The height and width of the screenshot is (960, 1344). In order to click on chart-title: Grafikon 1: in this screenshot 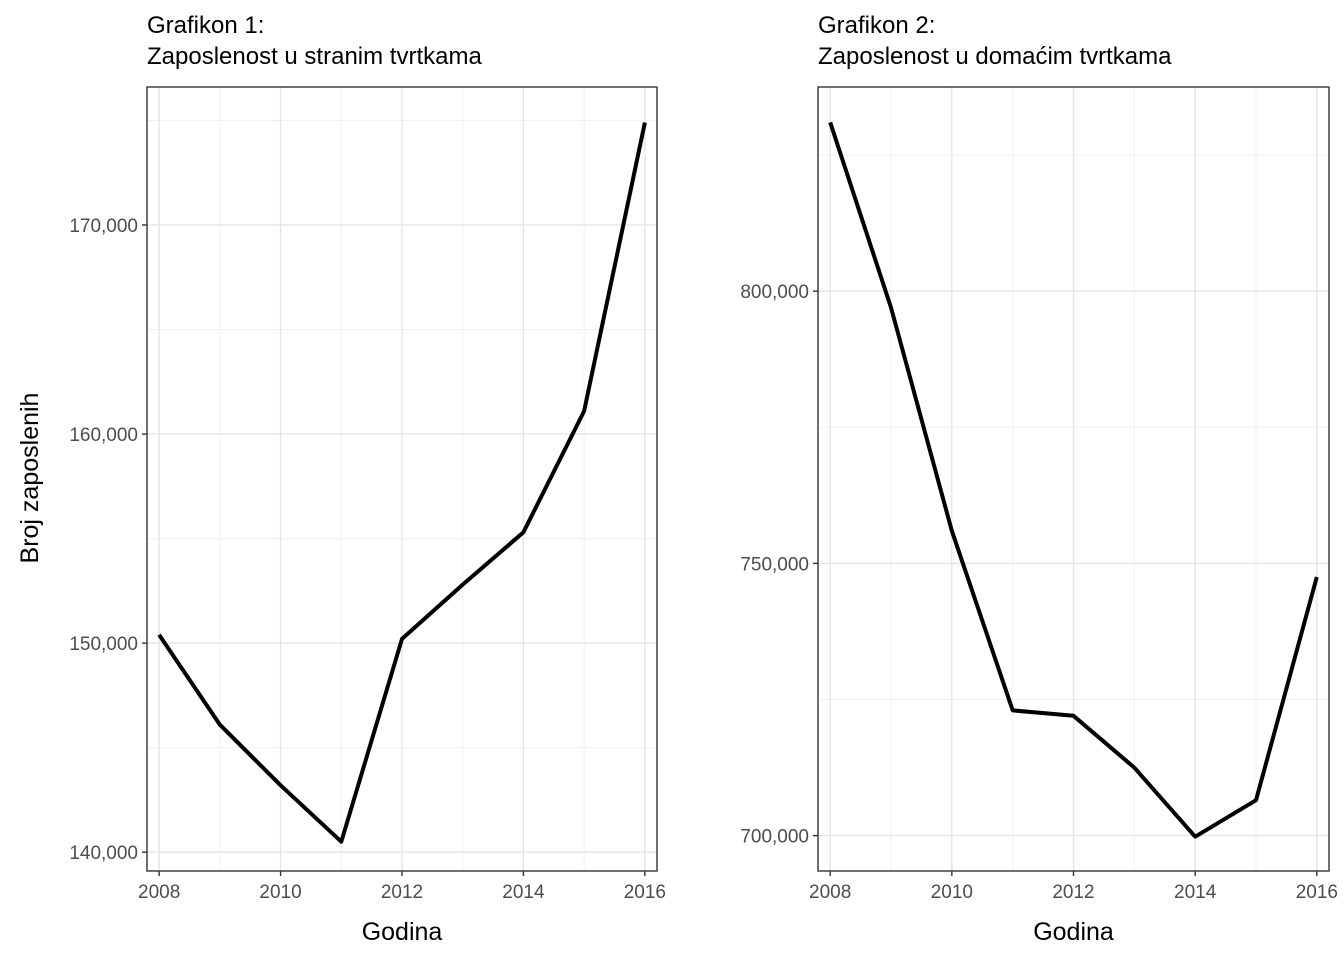, I will do `click(205, 25)`.